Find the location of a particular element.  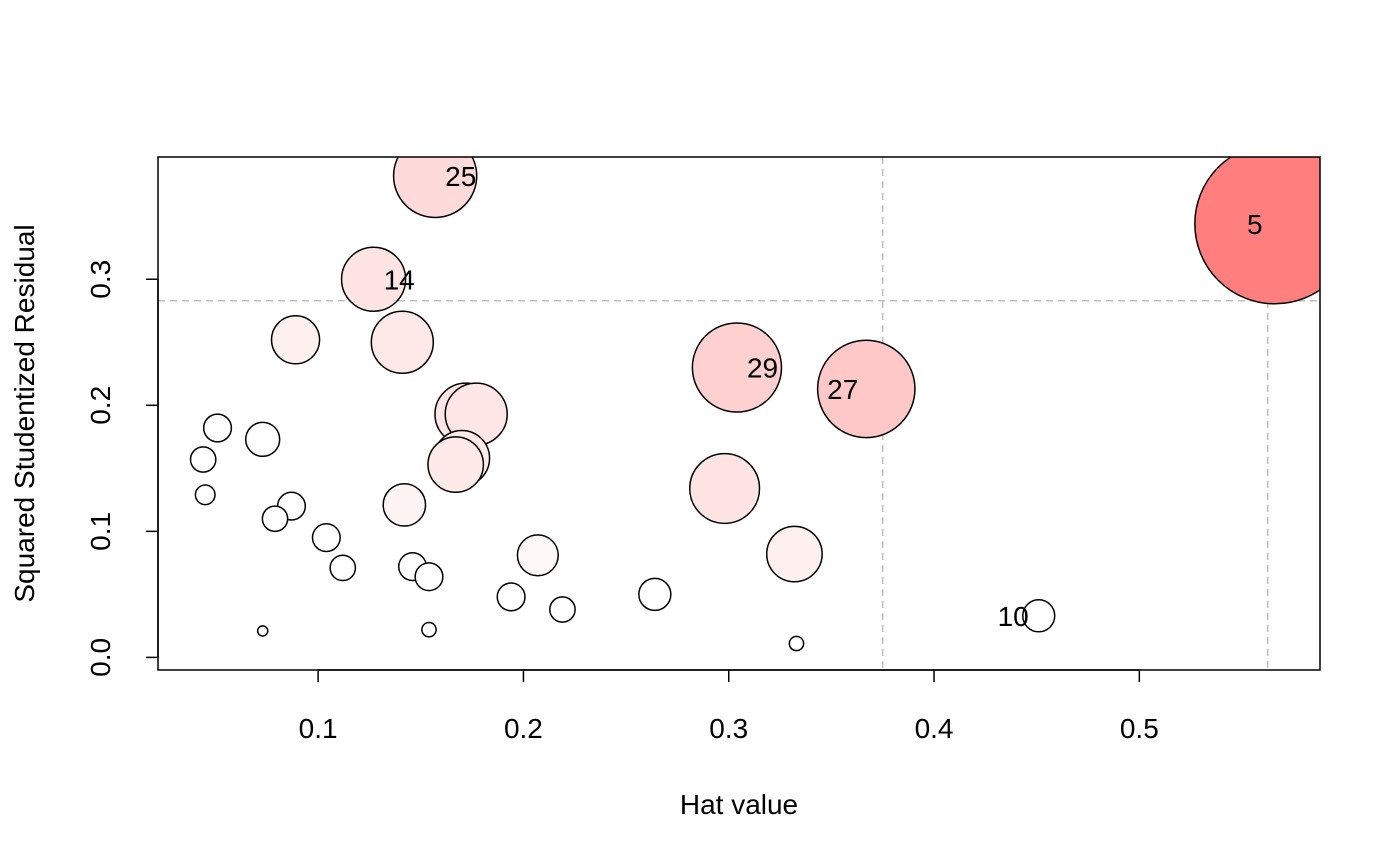

x-tick-label: 0.3 is located at coordinates (728, 728).